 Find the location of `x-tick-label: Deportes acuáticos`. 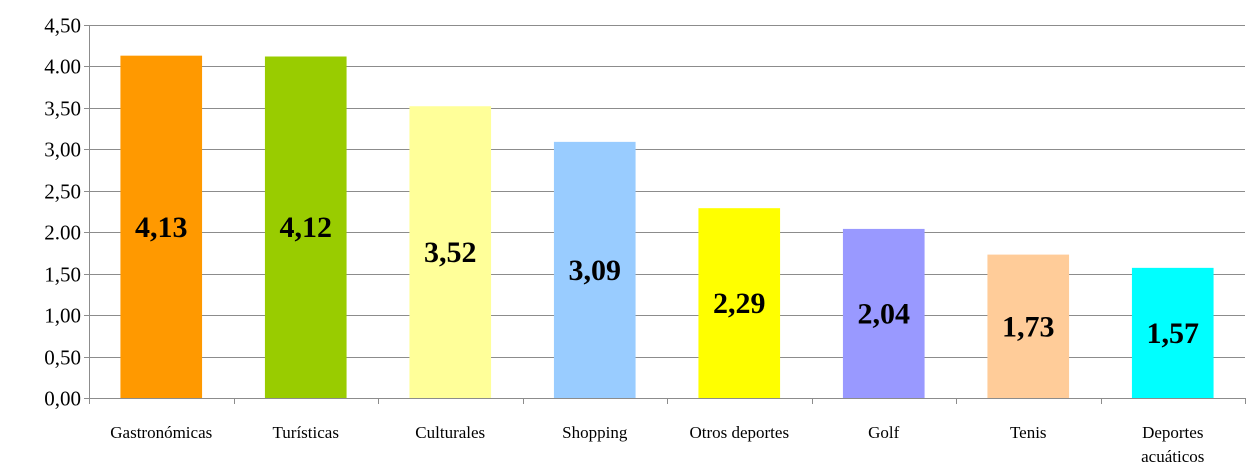

x-tick-label: Deportes acuáticos is located at coordinates (1172, 444).